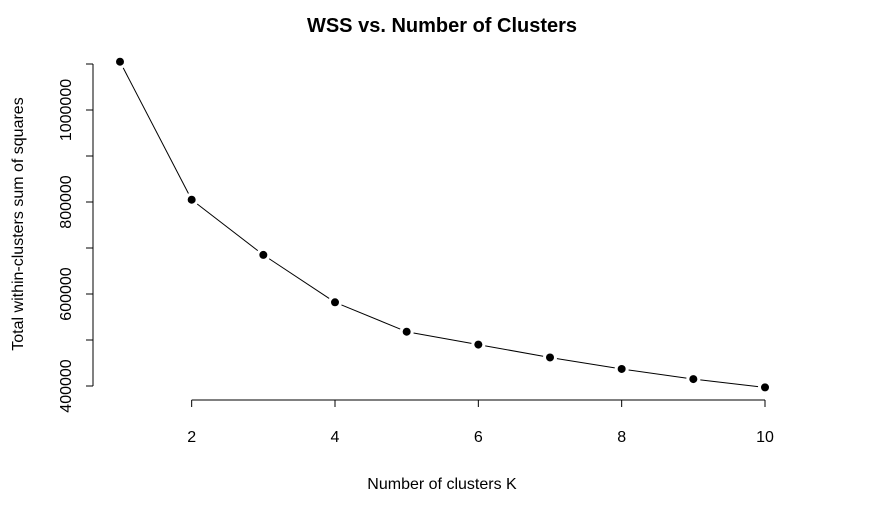 The width and height of the screenshot is (888, 511). What do you see at coordinates (76, 238) in the screenshot?
I see `y-axis: 400000 600000 800000 1000000` at bounding box center [76, 238].